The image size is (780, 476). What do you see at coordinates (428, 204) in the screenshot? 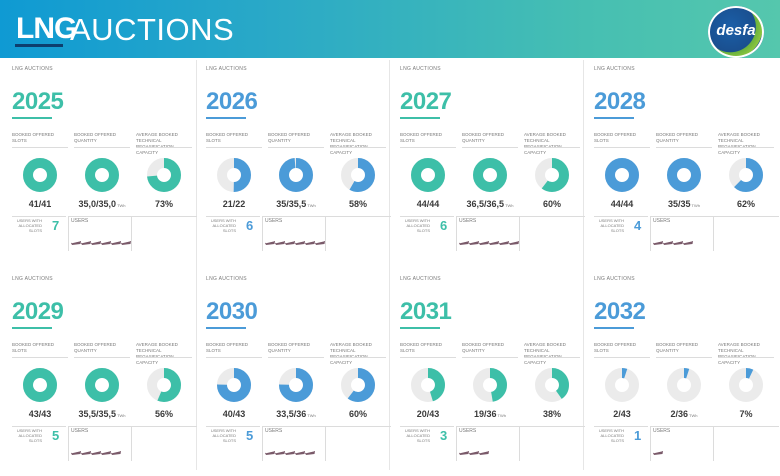
I see `booked-slots-value: 44/44` at bounding box center [428, 204].